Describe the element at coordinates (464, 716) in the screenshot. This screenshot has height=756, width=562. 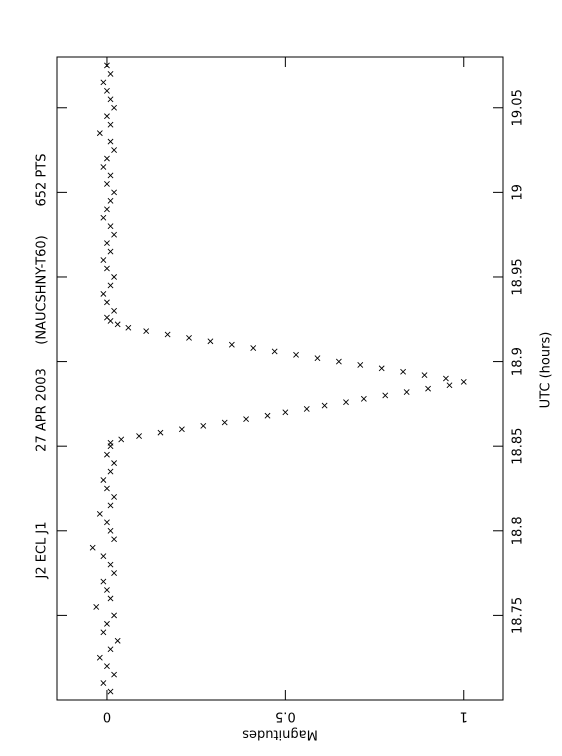
I see `y-tick-label: 1` at that location.